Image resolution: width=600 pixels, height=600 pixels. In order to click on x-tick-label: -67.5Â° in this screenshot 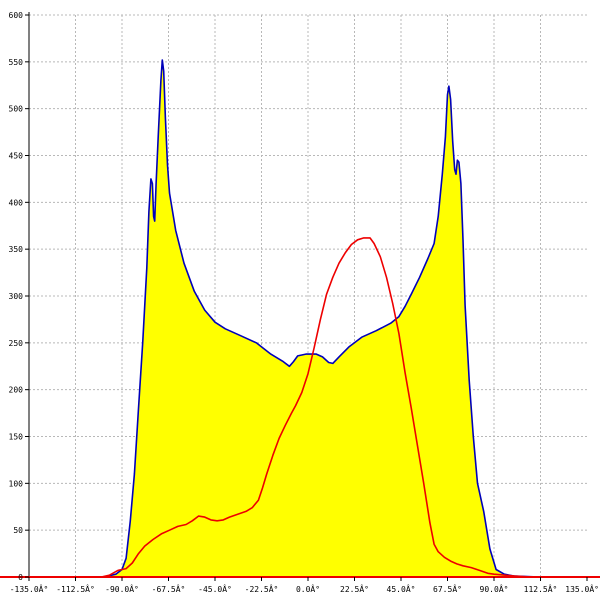, I will do `click(169, 588)`.